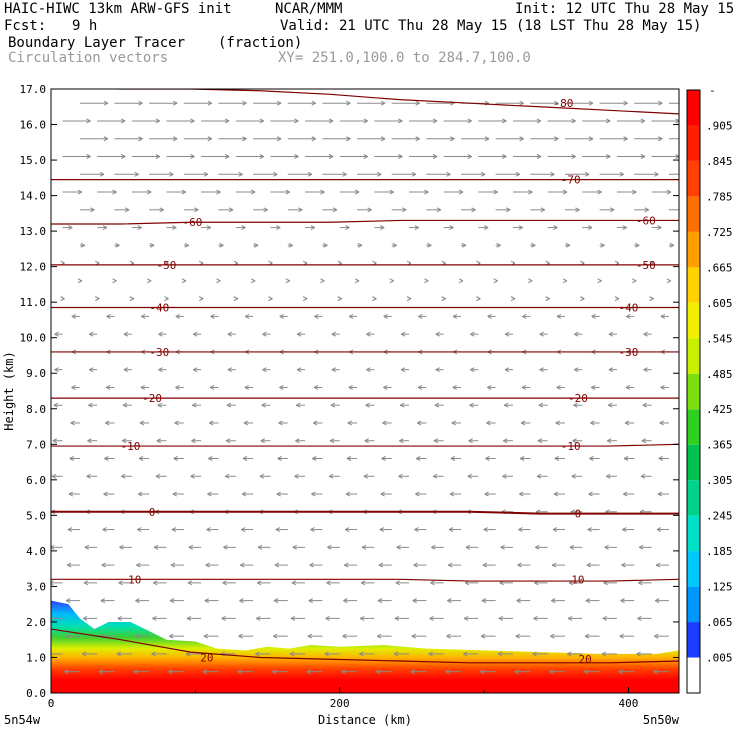 Image resolution: width=740 pixels, height=740 pixels. Describe the element at coordinates (25, 26) in the screenshot. I see `fcst-label: Fcst:` at that location.